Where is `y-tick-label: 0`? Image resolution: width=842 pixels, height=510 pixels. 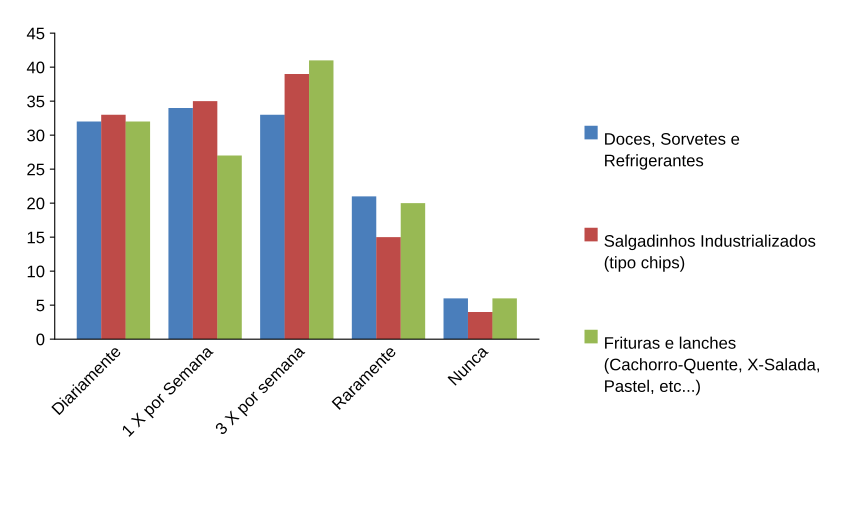 y-tick-label: 0 is located at coordinates (40, 340).